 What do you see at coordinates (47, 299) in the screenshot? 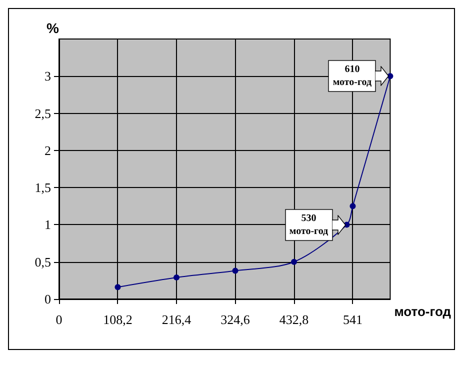
I see `y-tick-label: 0` at bounding box center [47, 299].